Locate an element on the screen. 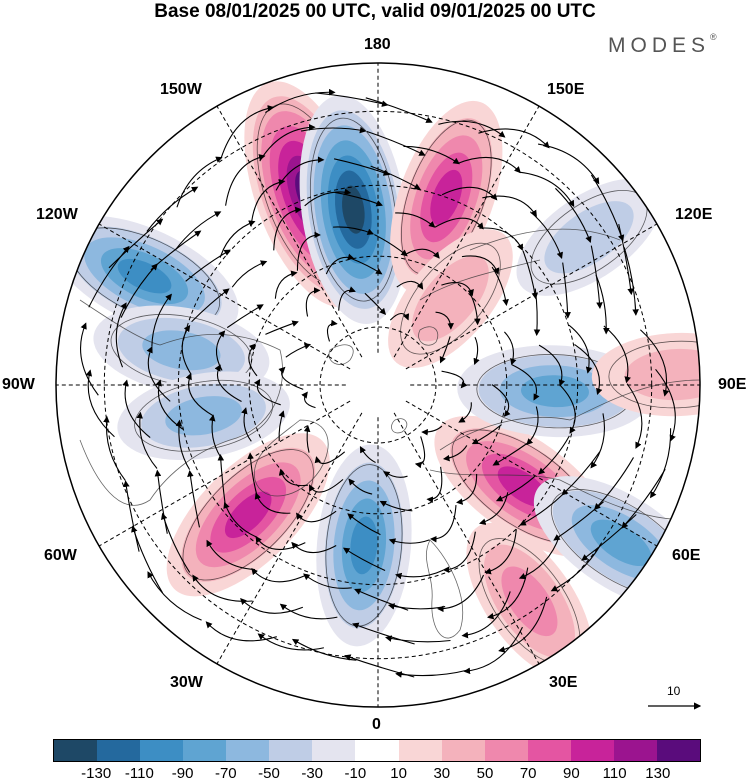  lon-label-60e: 60E is located at coordinates (686, 555).